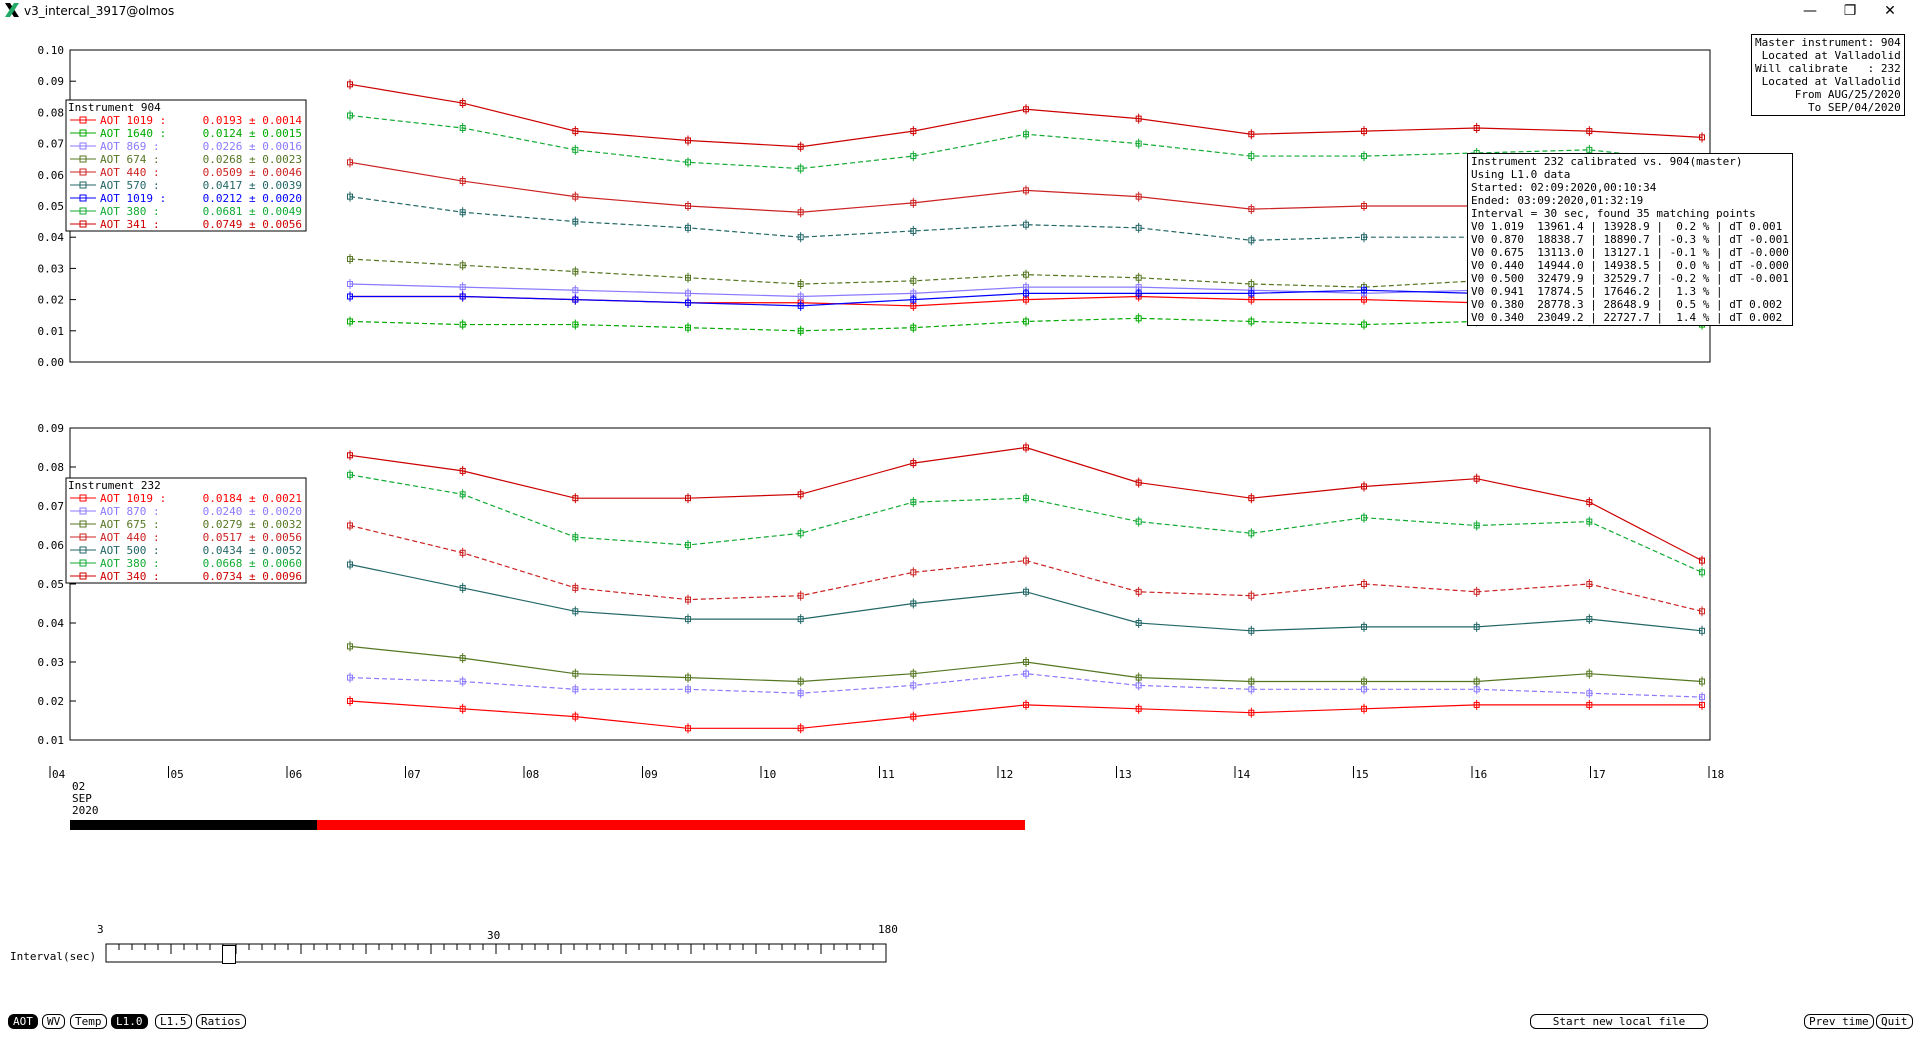  What do you see at coordinates (1362, 774) in the screenshot?
I see `time-tick-label: 15` at bounding box center [1362, 774].